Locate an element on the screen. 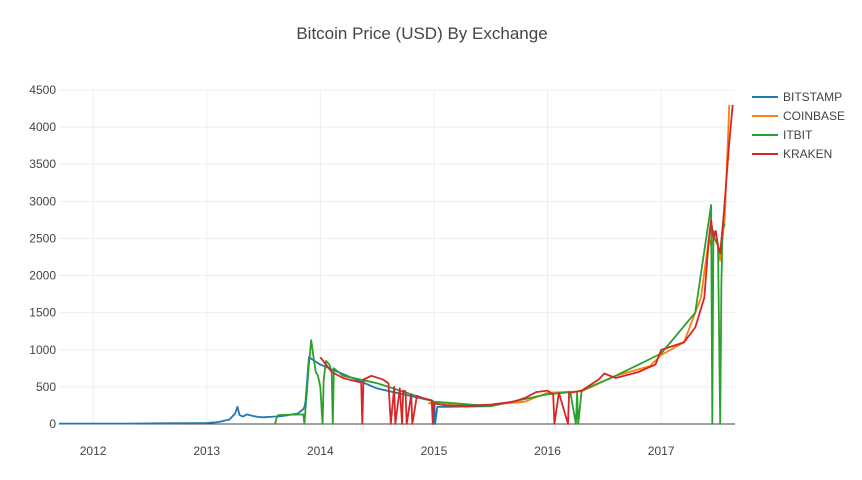 The width and height of the screenshot is (862, 480). legend-item-kraken: KRAKEN is located at coordinates (792, 154).